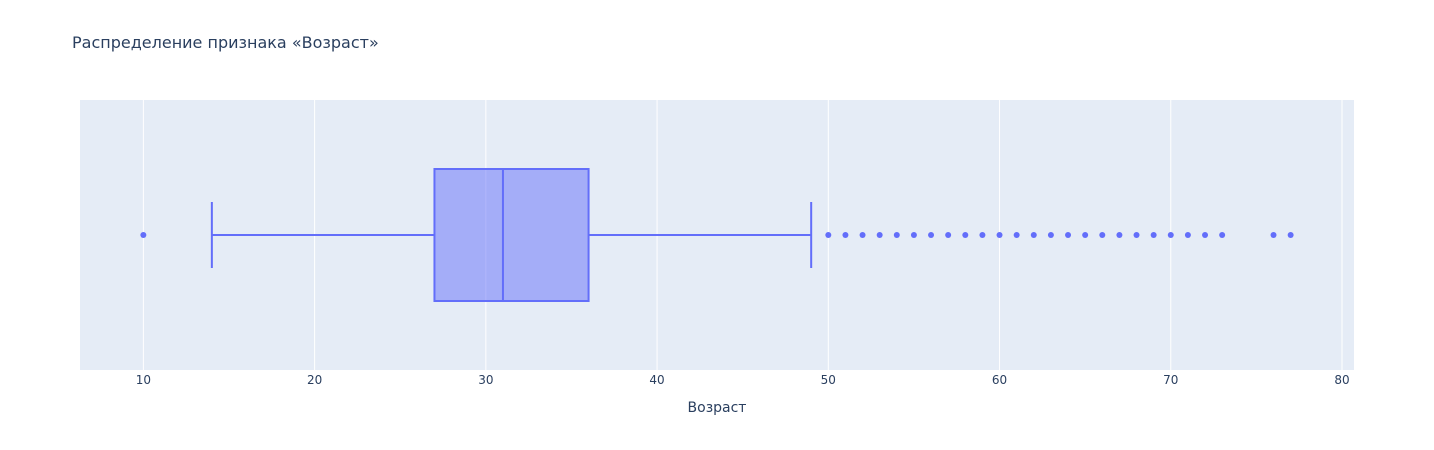 The image size is (1434, 450). Describe the element at coordinates (717, 235) in the screenshot. I see `outlier-points` at that location.